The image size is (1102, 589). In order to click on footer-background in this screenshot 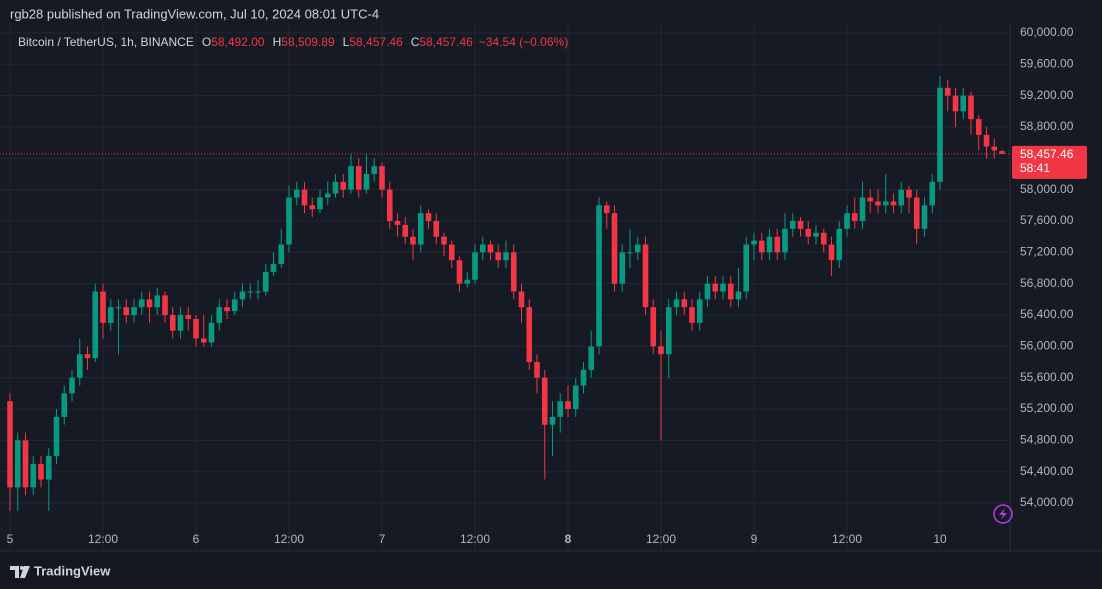, I will do `click(551, 570)`.